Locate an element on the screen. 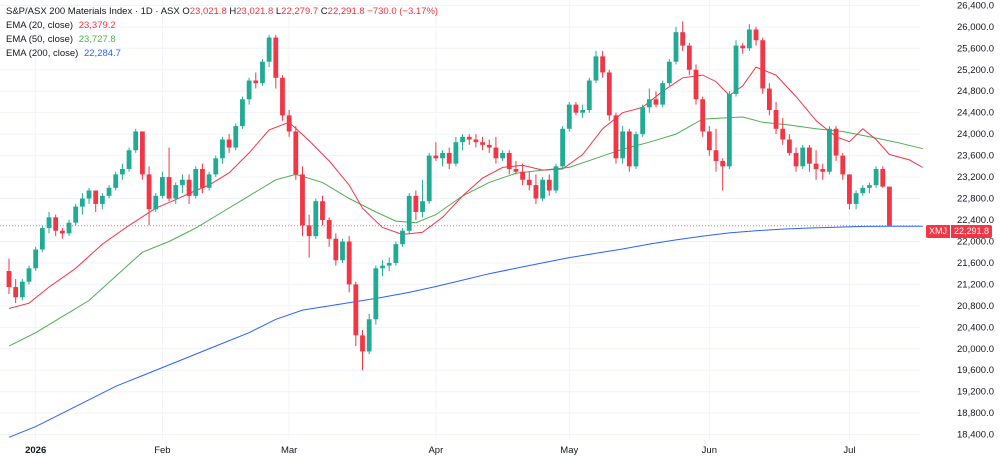 This screenshot has width=1000, height=458. ema50-value: 23,727.8 is located at coordinates (97, 39).